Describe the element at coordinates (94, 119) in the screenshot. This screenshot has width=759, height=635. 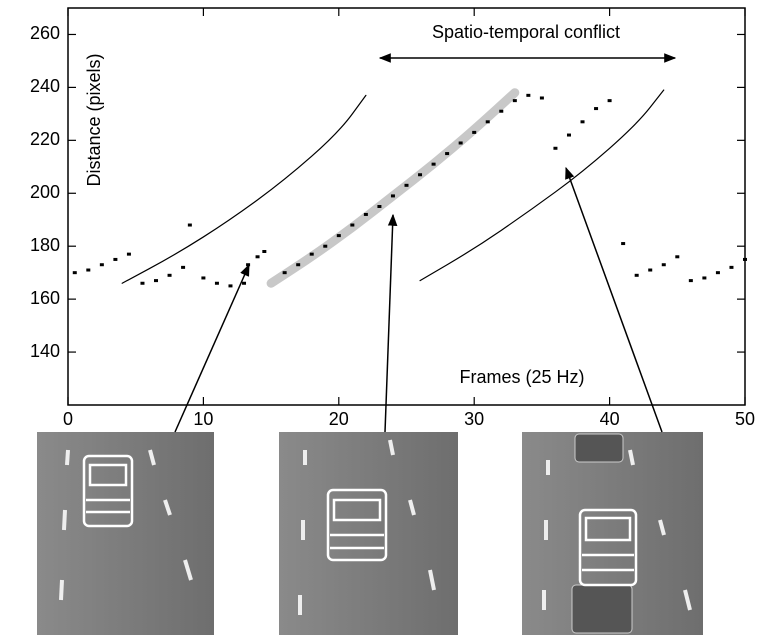
I see `y-axis-label: Distance (pixels)` at that location.